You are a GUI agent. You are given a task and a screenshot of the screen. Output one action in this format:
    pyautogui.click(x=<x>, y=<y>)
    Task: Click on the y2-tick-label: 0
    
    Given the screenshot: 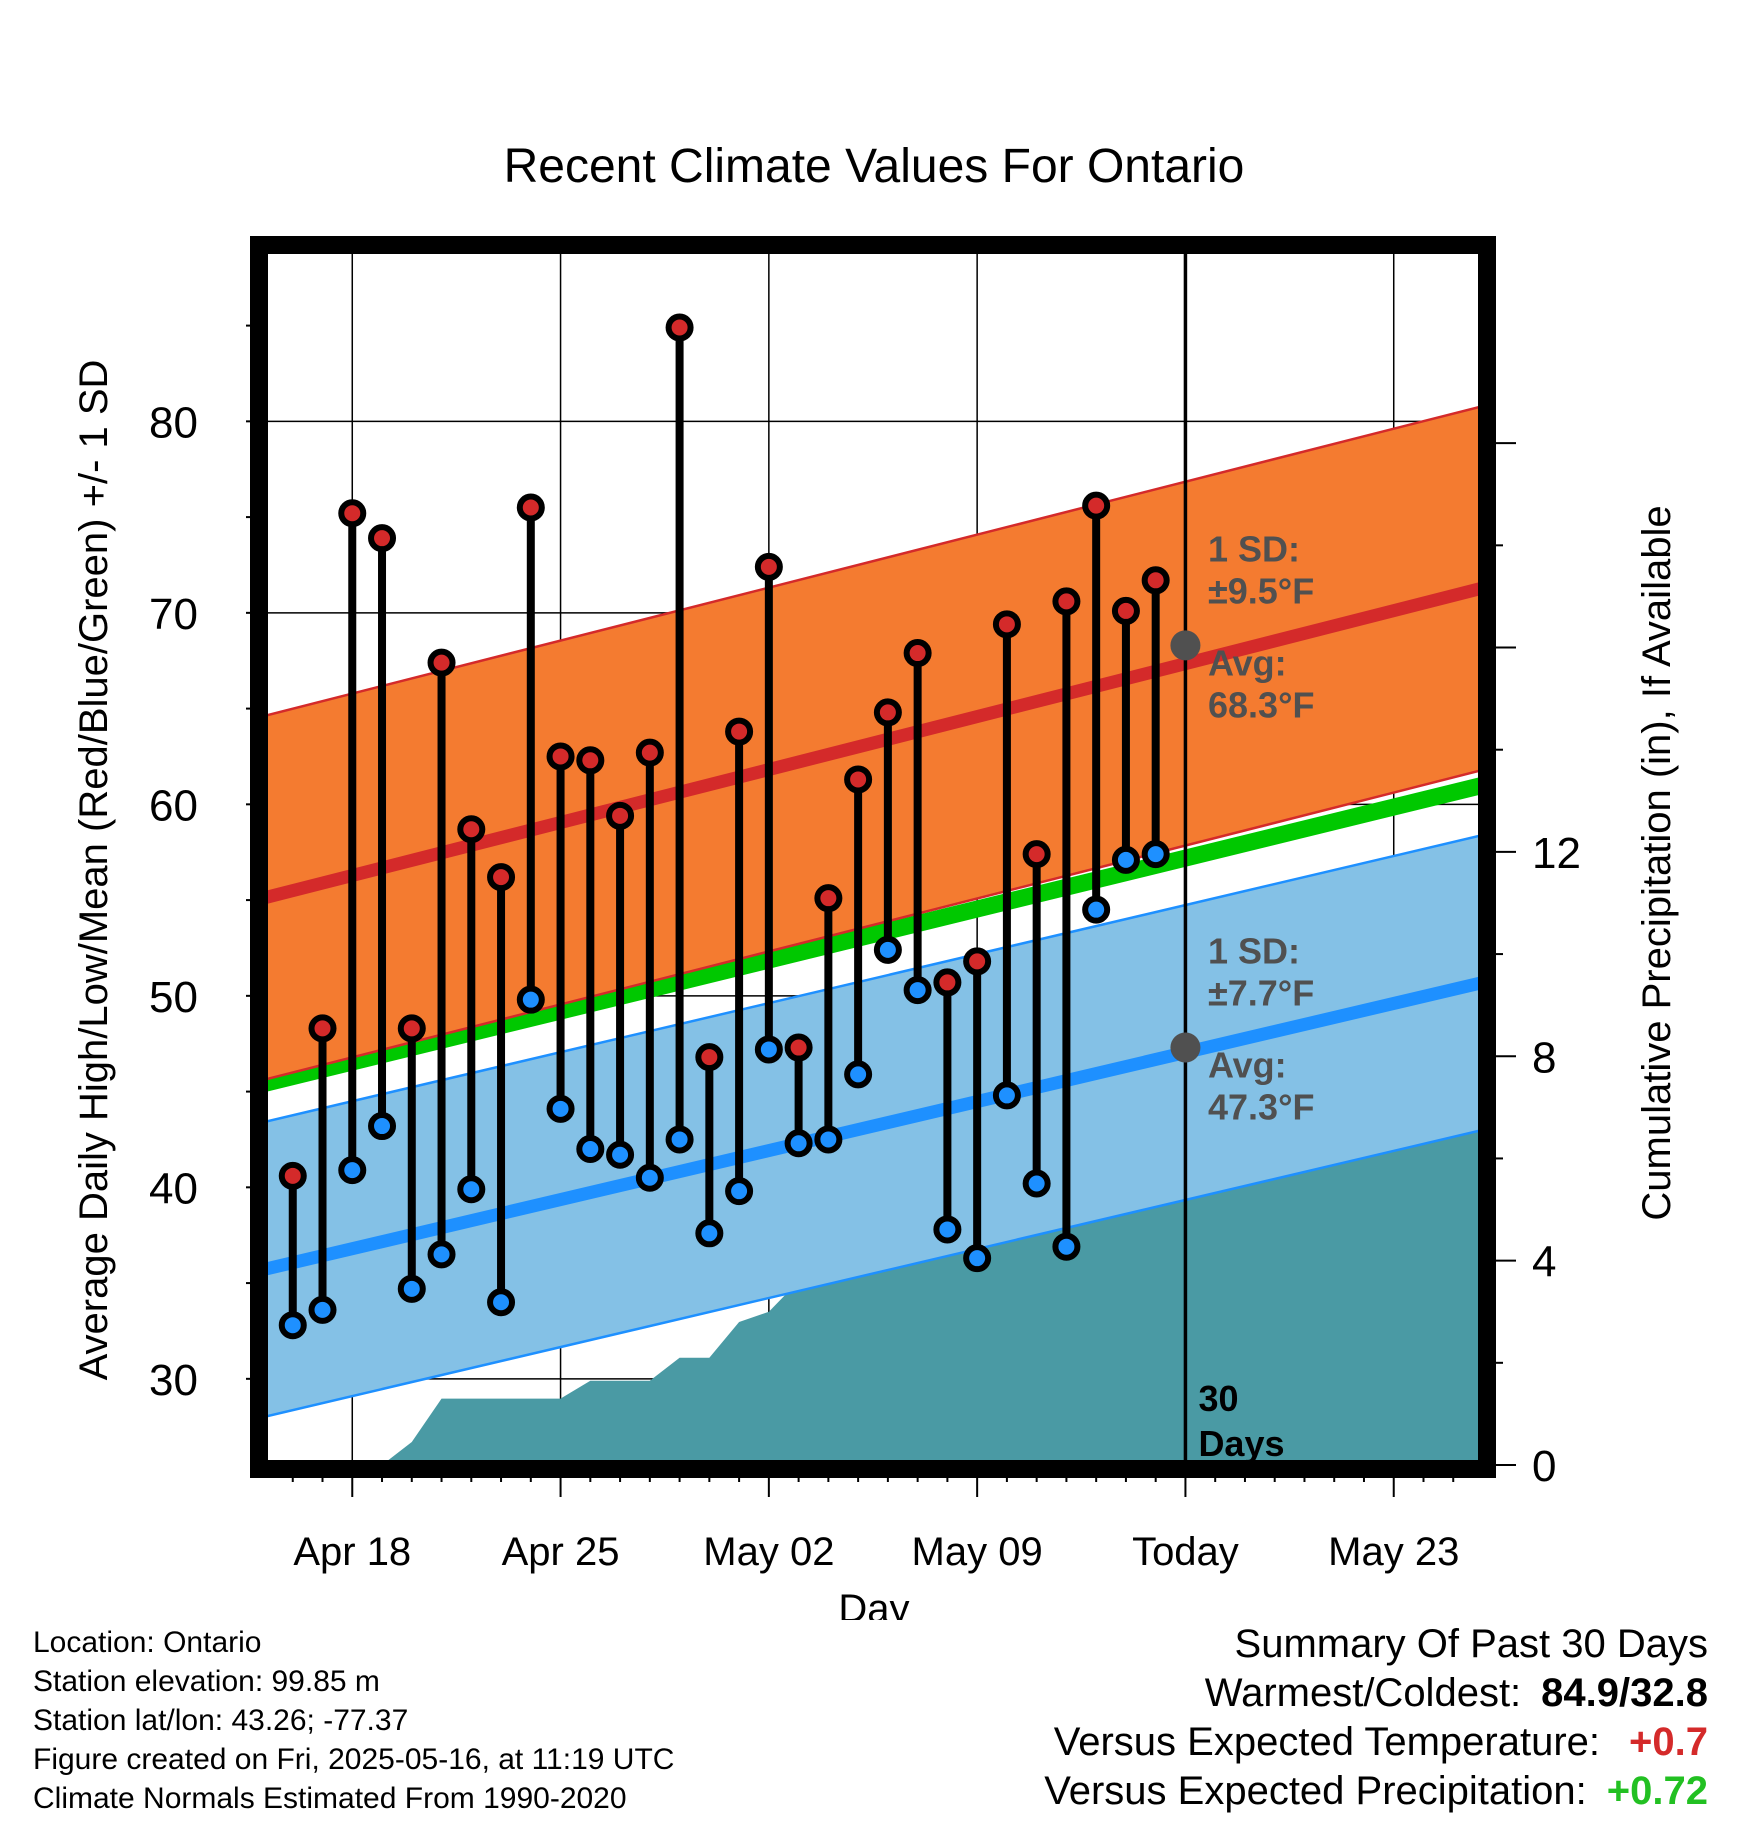 What is the action you would take?
    pyautogui.click(x=1544, y=1466)
    